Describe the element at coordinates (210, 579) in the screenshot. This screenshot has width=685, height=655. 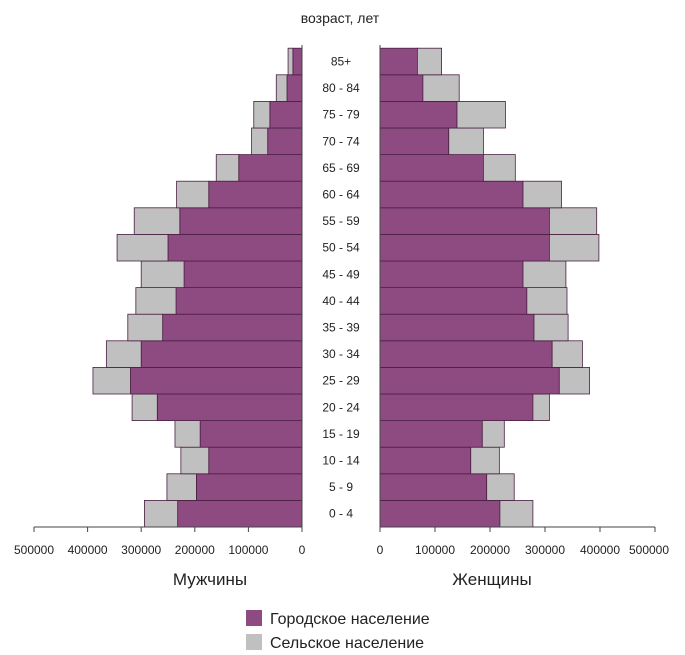
I see `male-panel-label: Мужчины` at that location.